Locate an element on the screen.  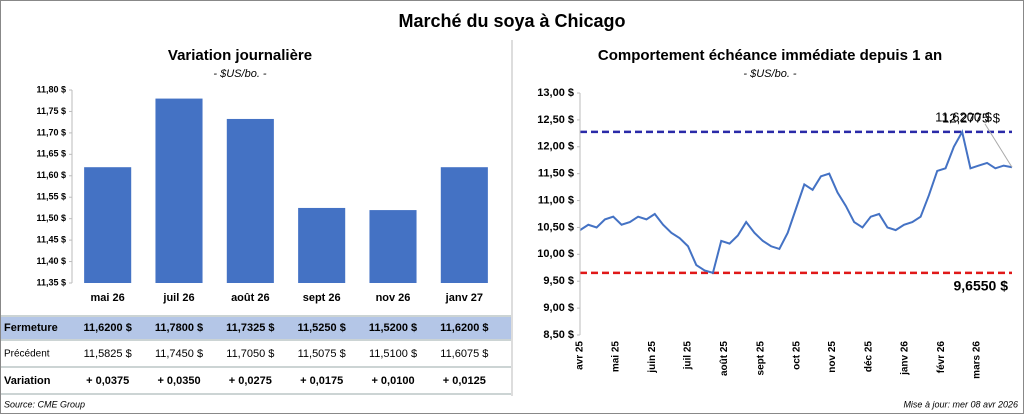
table-cell: + 0,0100 is located at coordinates (392, 381).